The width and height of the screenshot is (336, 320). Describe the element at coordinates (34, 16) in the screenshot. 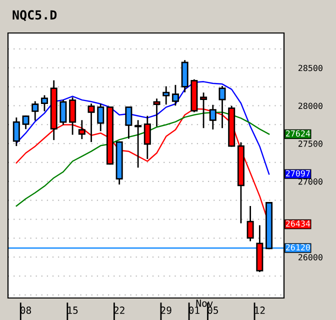

I see `chart-title: NQC5.D` at that location.